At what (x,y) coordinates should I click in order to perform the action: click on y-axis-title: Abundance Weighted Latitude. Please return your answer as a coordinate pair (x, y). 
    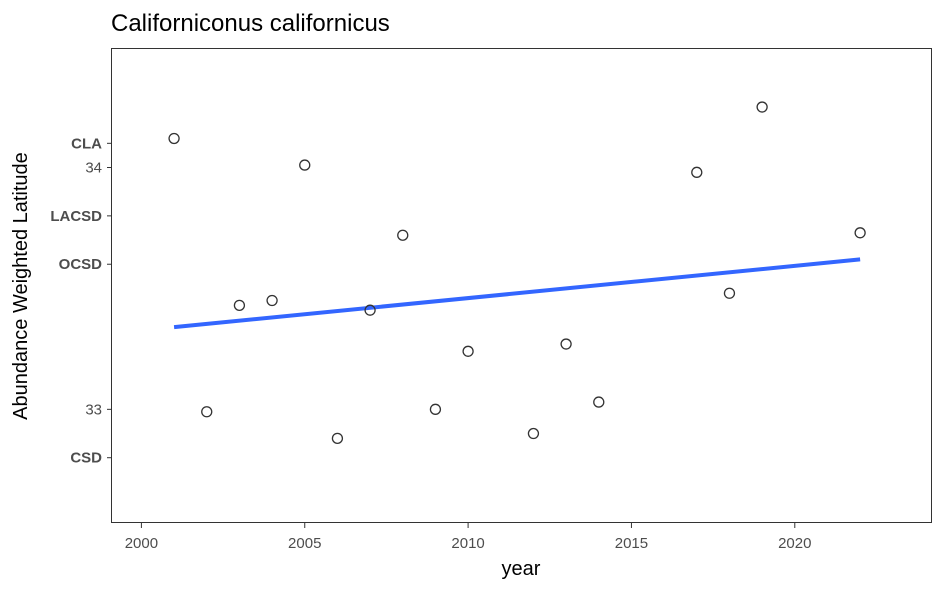
    Looking at the image, I should click on (21, 286).